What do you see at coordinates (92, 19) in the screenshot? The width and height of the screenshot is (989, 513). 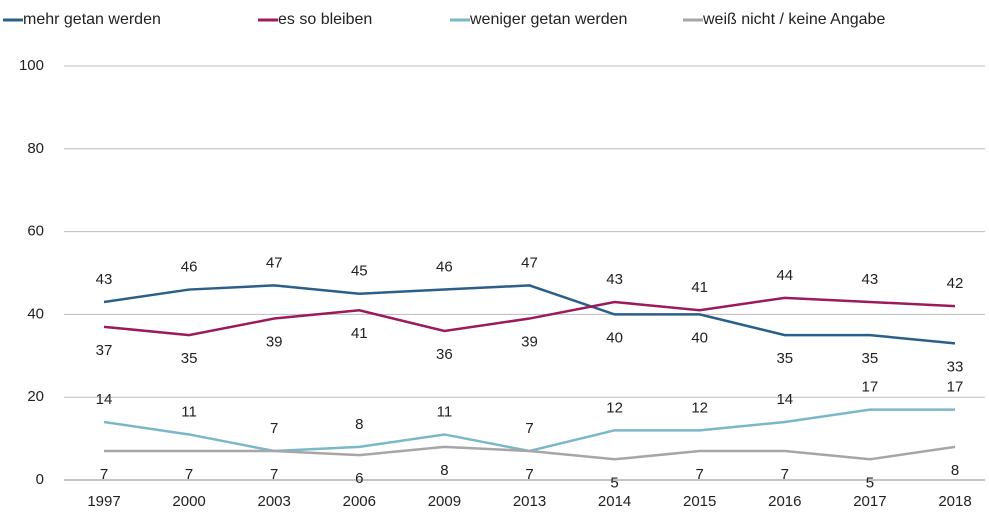 I see `legend-label: mehr getan werden` at bounding box center [92, 19].